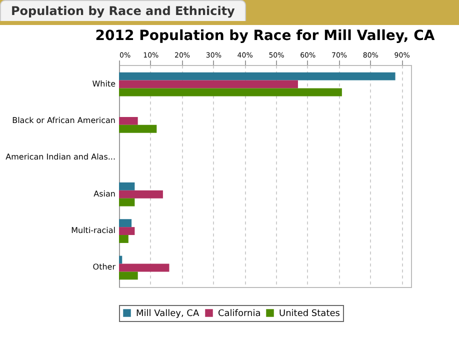 Image resolution: width=459 pixels, height=342 pixels. Describe the element at coordinates (265, 36) in the screenshot. I see `chart-subtitle: 2012 Population by Race for Mill Valley, CA` at that location.